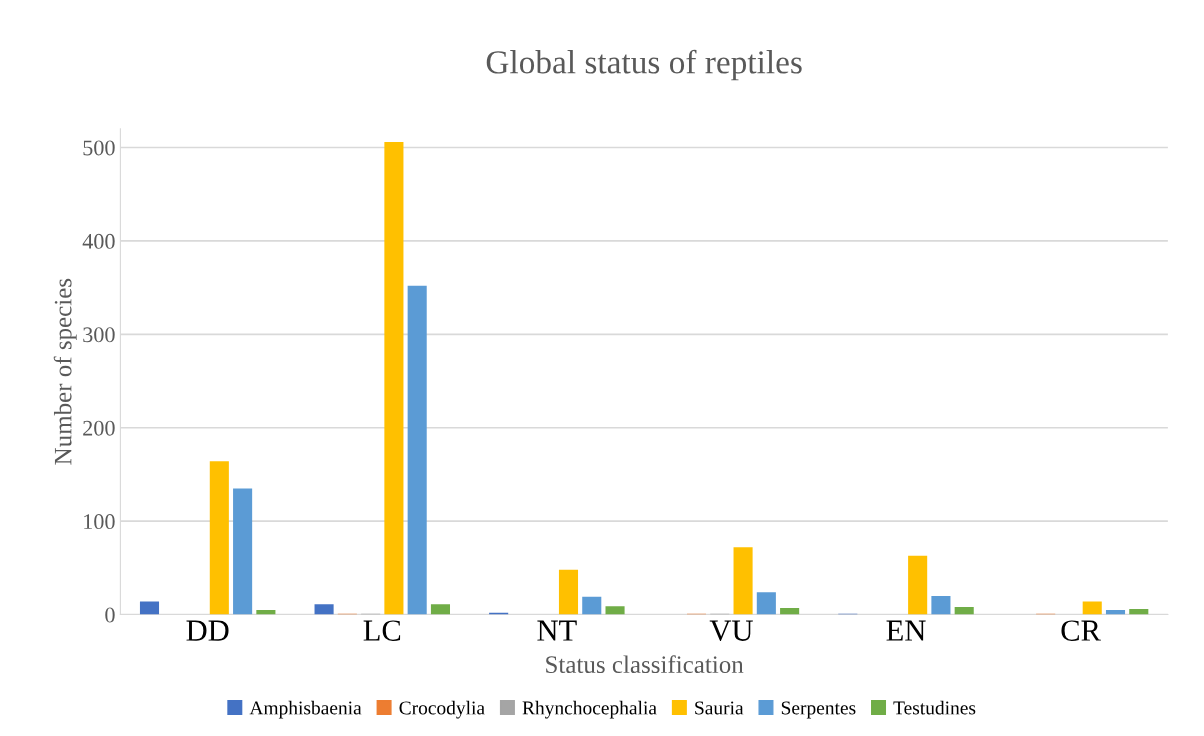  What do you see at coordinates (589, 709) in the screenshot?
I see `legend-label: Rhynchocephalia` at bounding box center [589, 709].